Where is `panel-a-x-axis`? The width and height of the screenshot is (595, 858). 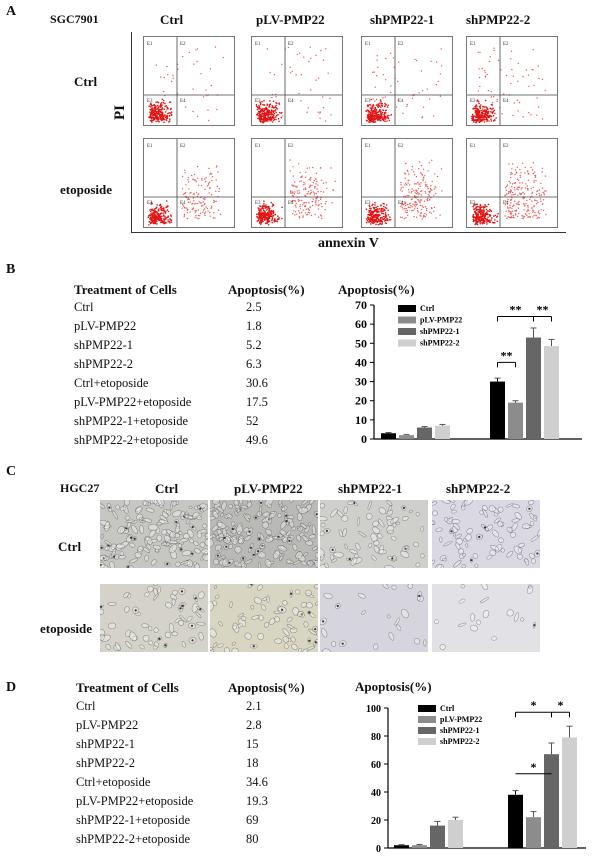 panel-a-x-axis is located at coordinates (348, 232).